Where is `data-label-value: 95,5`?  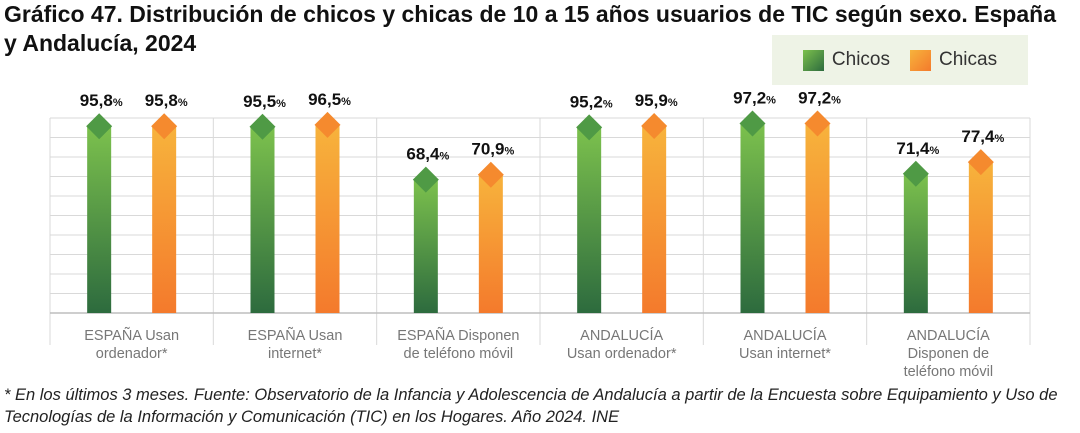
data-label-value: 95,5 is located at coordinates (259, 101).